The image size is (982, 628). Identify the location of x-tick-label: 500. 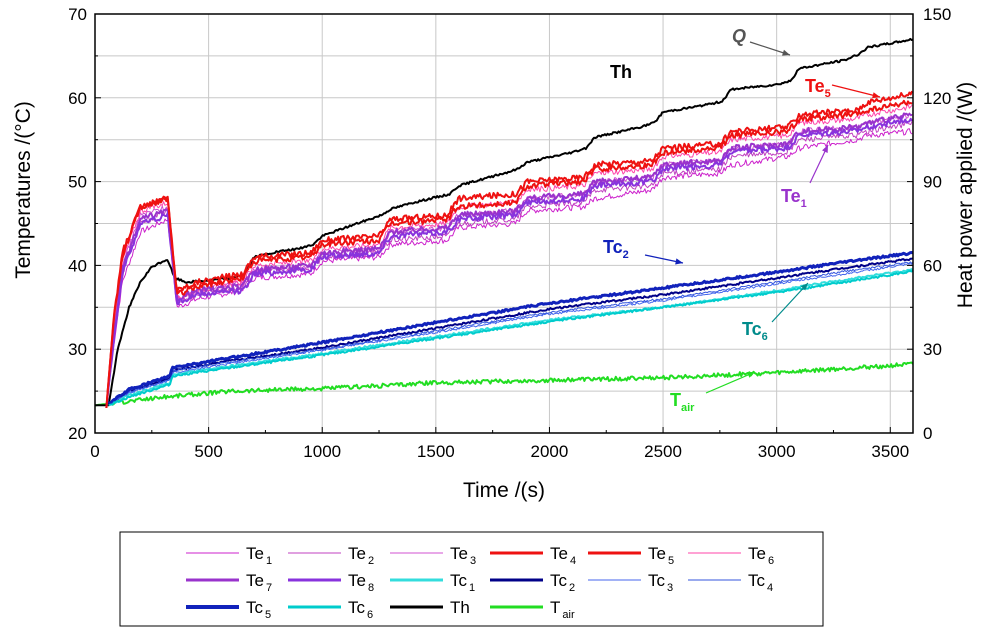
(208, 451).